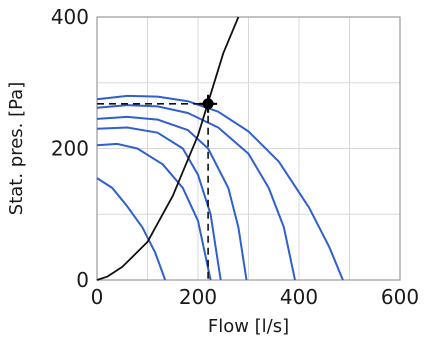 This screenshot has height=343, width=427. What do you see at coordinates (16, 148) in the screenshot?
I see `y-axis-label: Stat. pres. [Pa]` at bounding box center [16, 148].